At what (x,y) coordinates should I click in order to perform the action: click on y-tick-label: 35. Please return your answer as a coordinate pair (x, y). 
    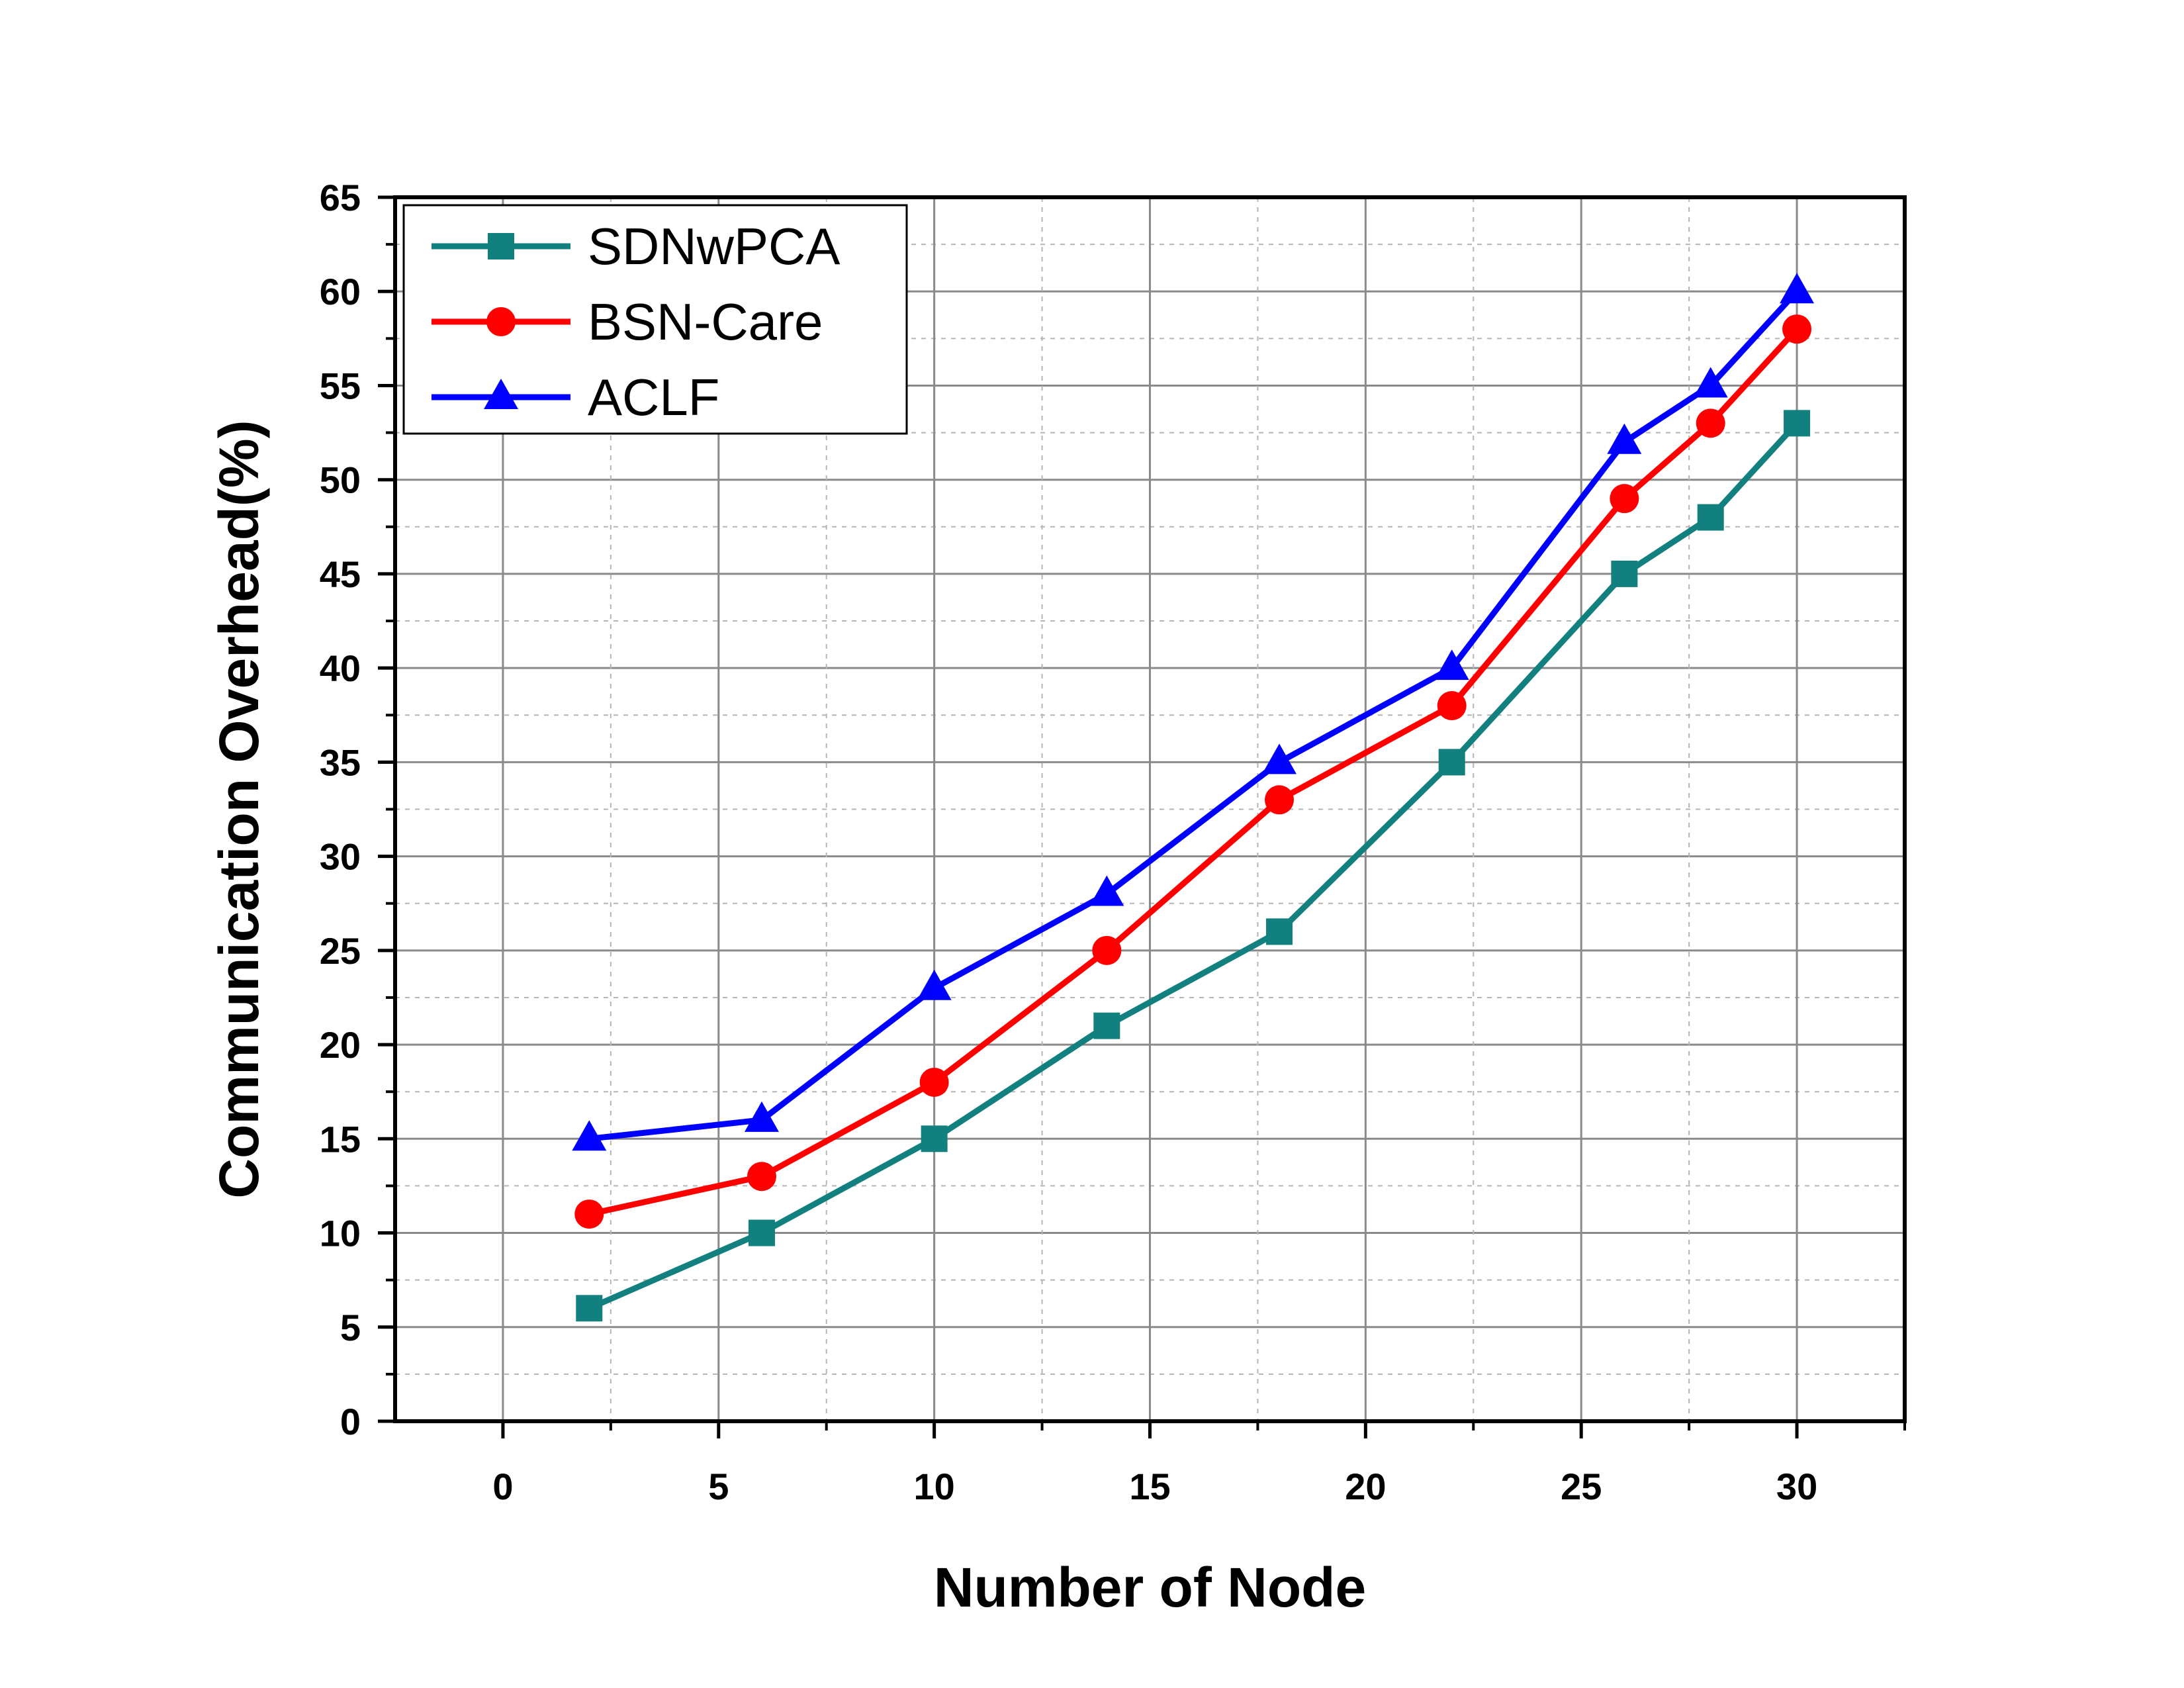
    Looking at the image, I should click on (340, 762).